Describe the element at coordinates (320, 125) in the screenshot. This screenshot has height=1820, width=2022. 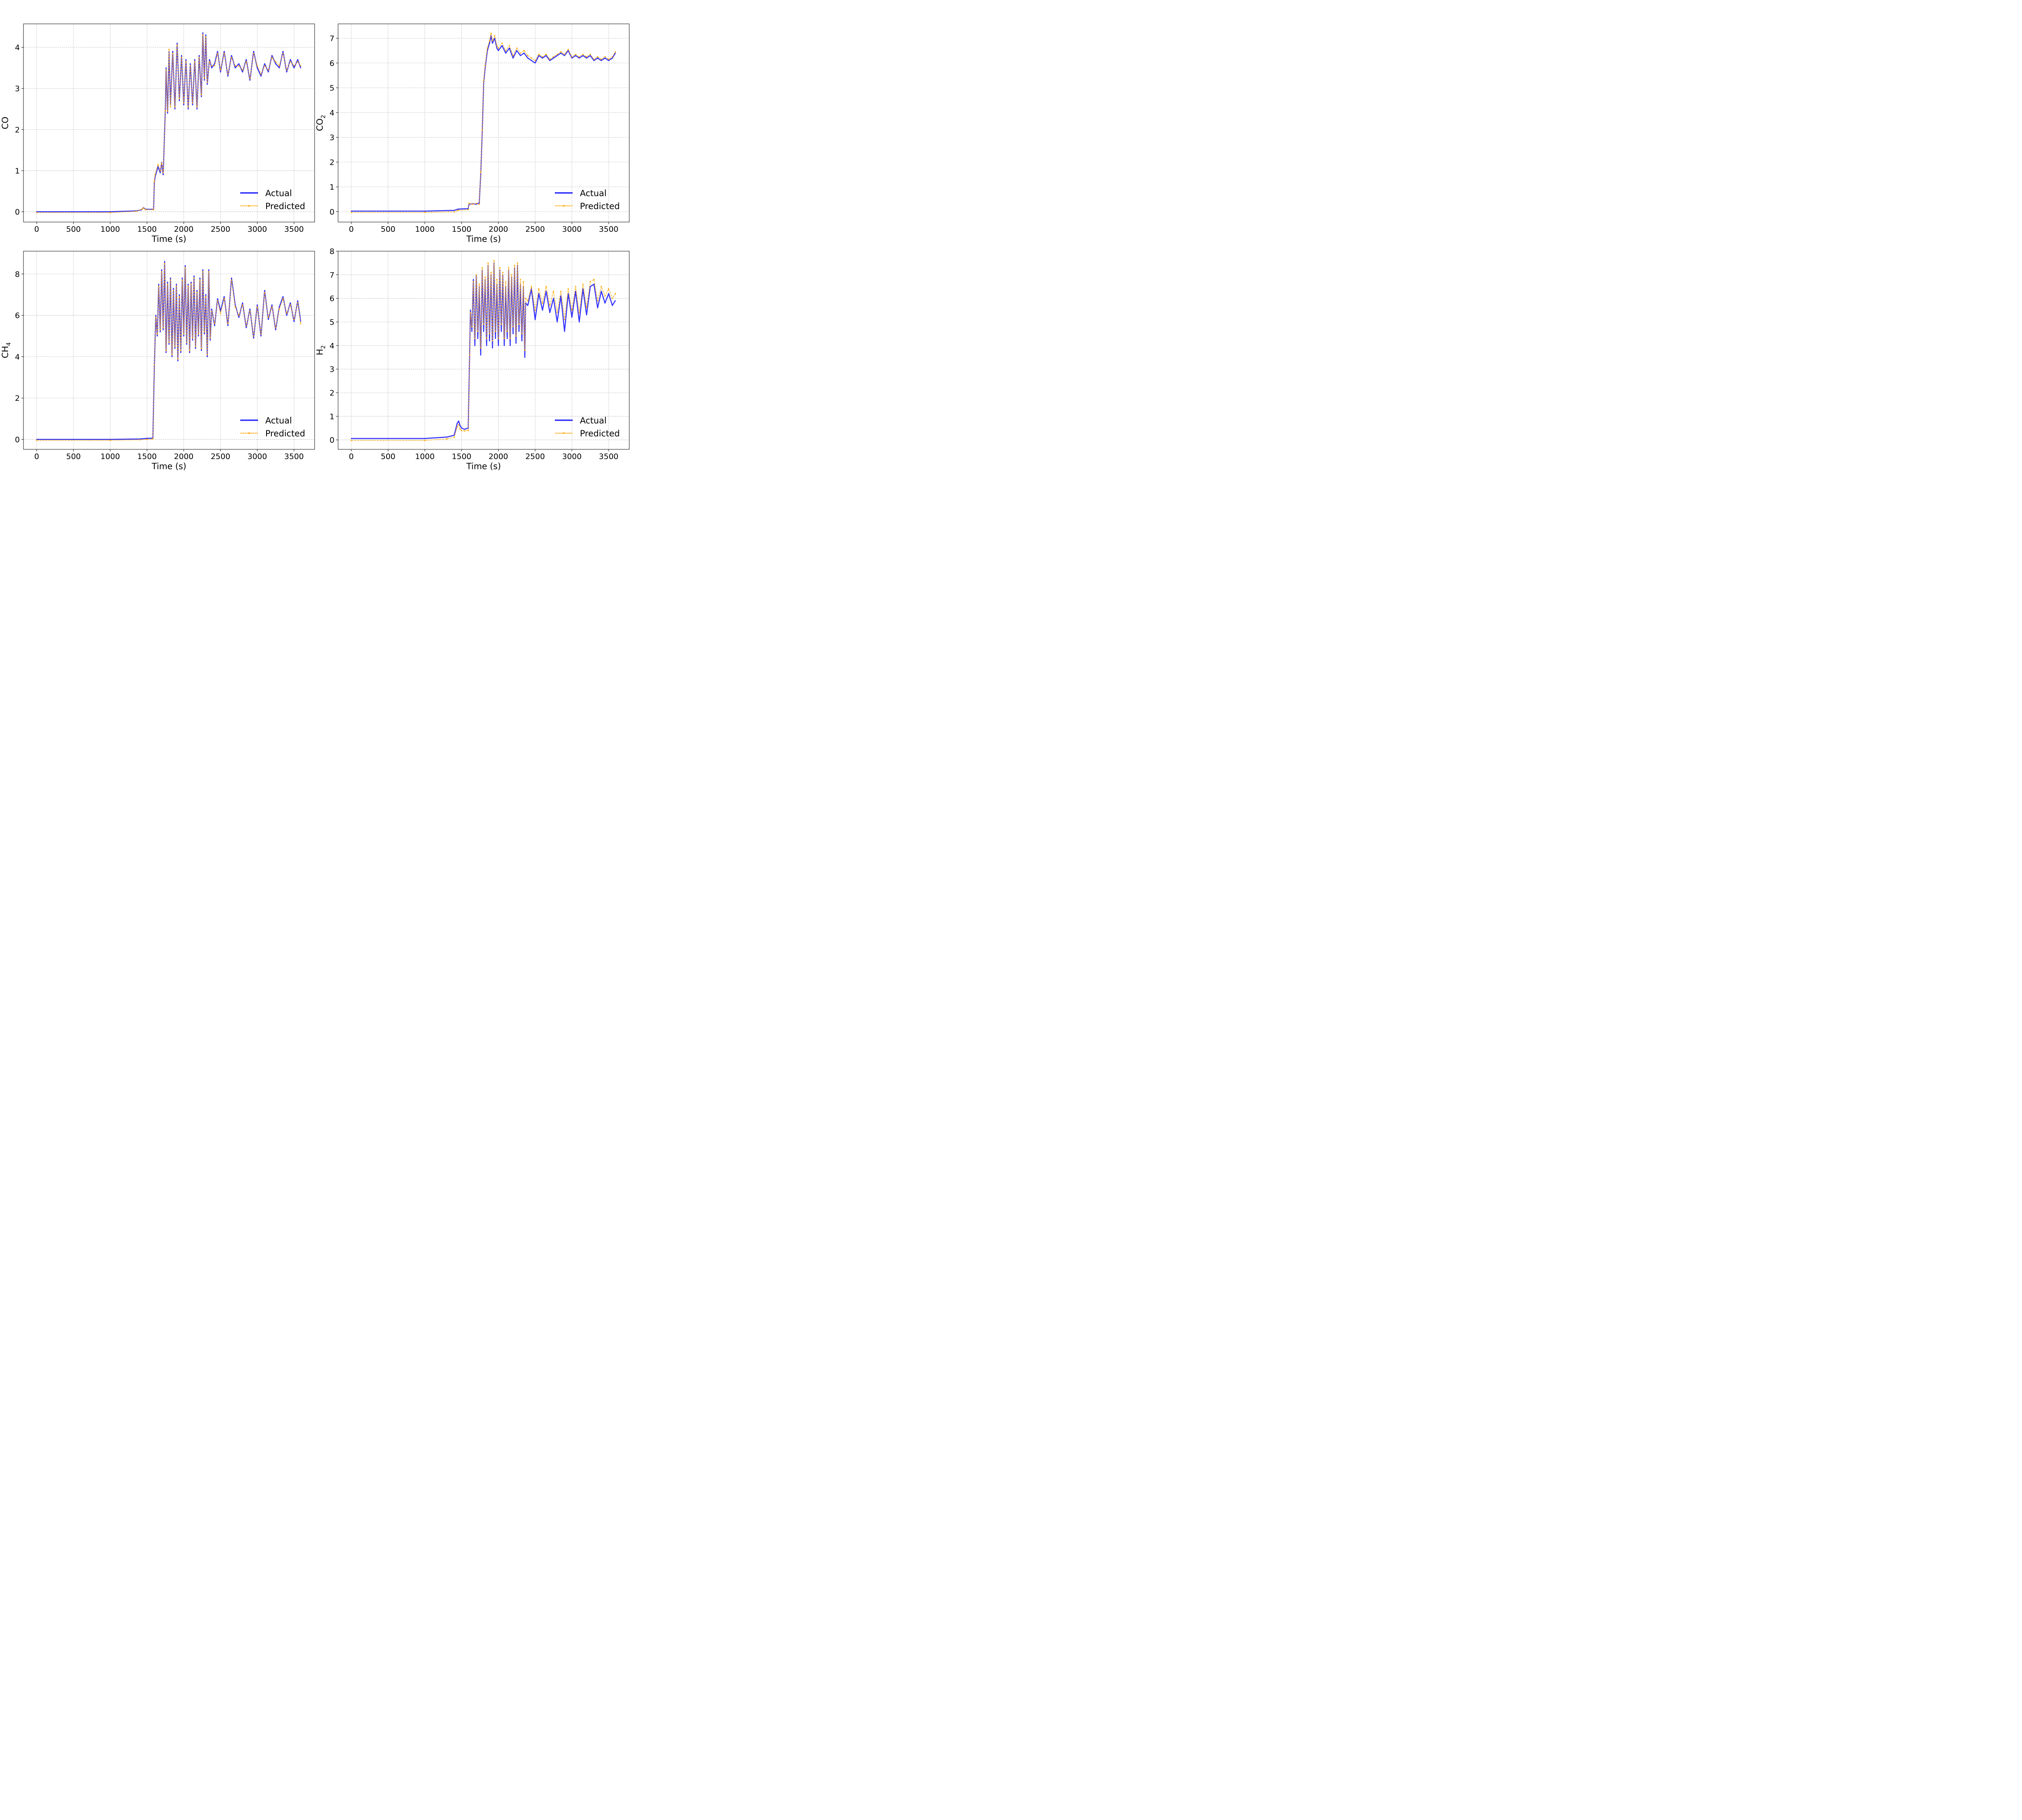
I see `y-axis-label-main: CO` at that location.